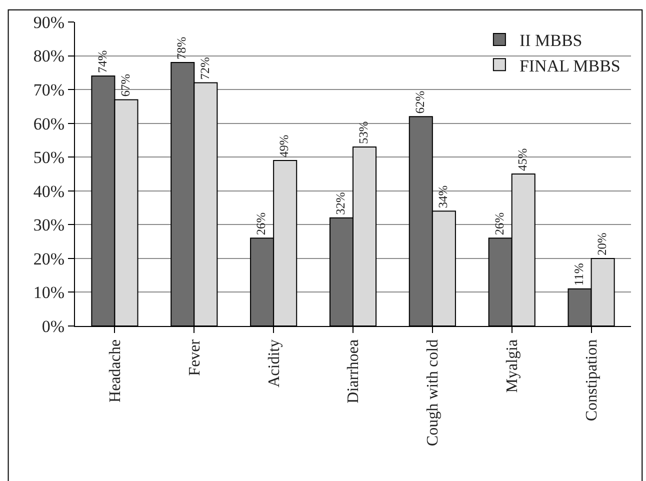  What do you see at coordinates (49, 191) in the screenshot?
I see `y-tick-label: 40%` at bounding box center [49, 191].